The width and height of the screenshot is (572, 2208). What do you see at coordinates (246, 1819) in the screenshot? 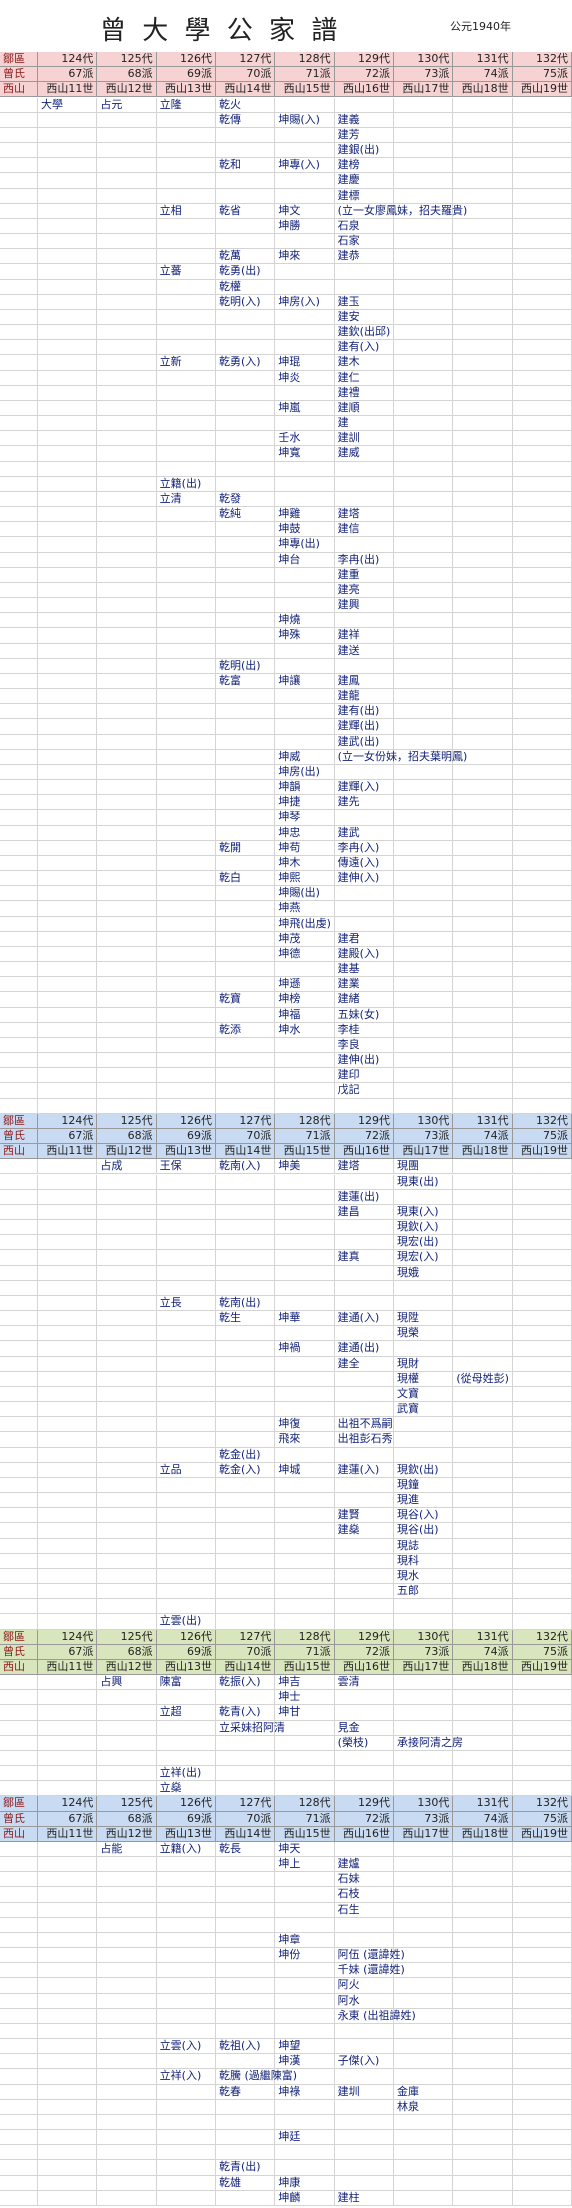
I see `cell: 70派` at bounding box center [246, 1819].